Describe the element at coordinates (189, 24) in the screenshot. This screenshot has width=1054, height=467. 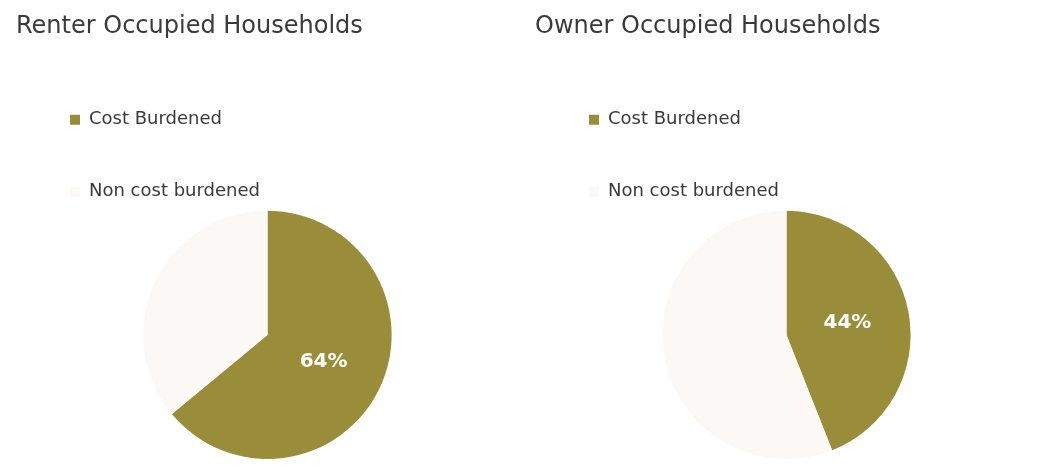
I see `chart-title: Renter Occupied Households` at that location.